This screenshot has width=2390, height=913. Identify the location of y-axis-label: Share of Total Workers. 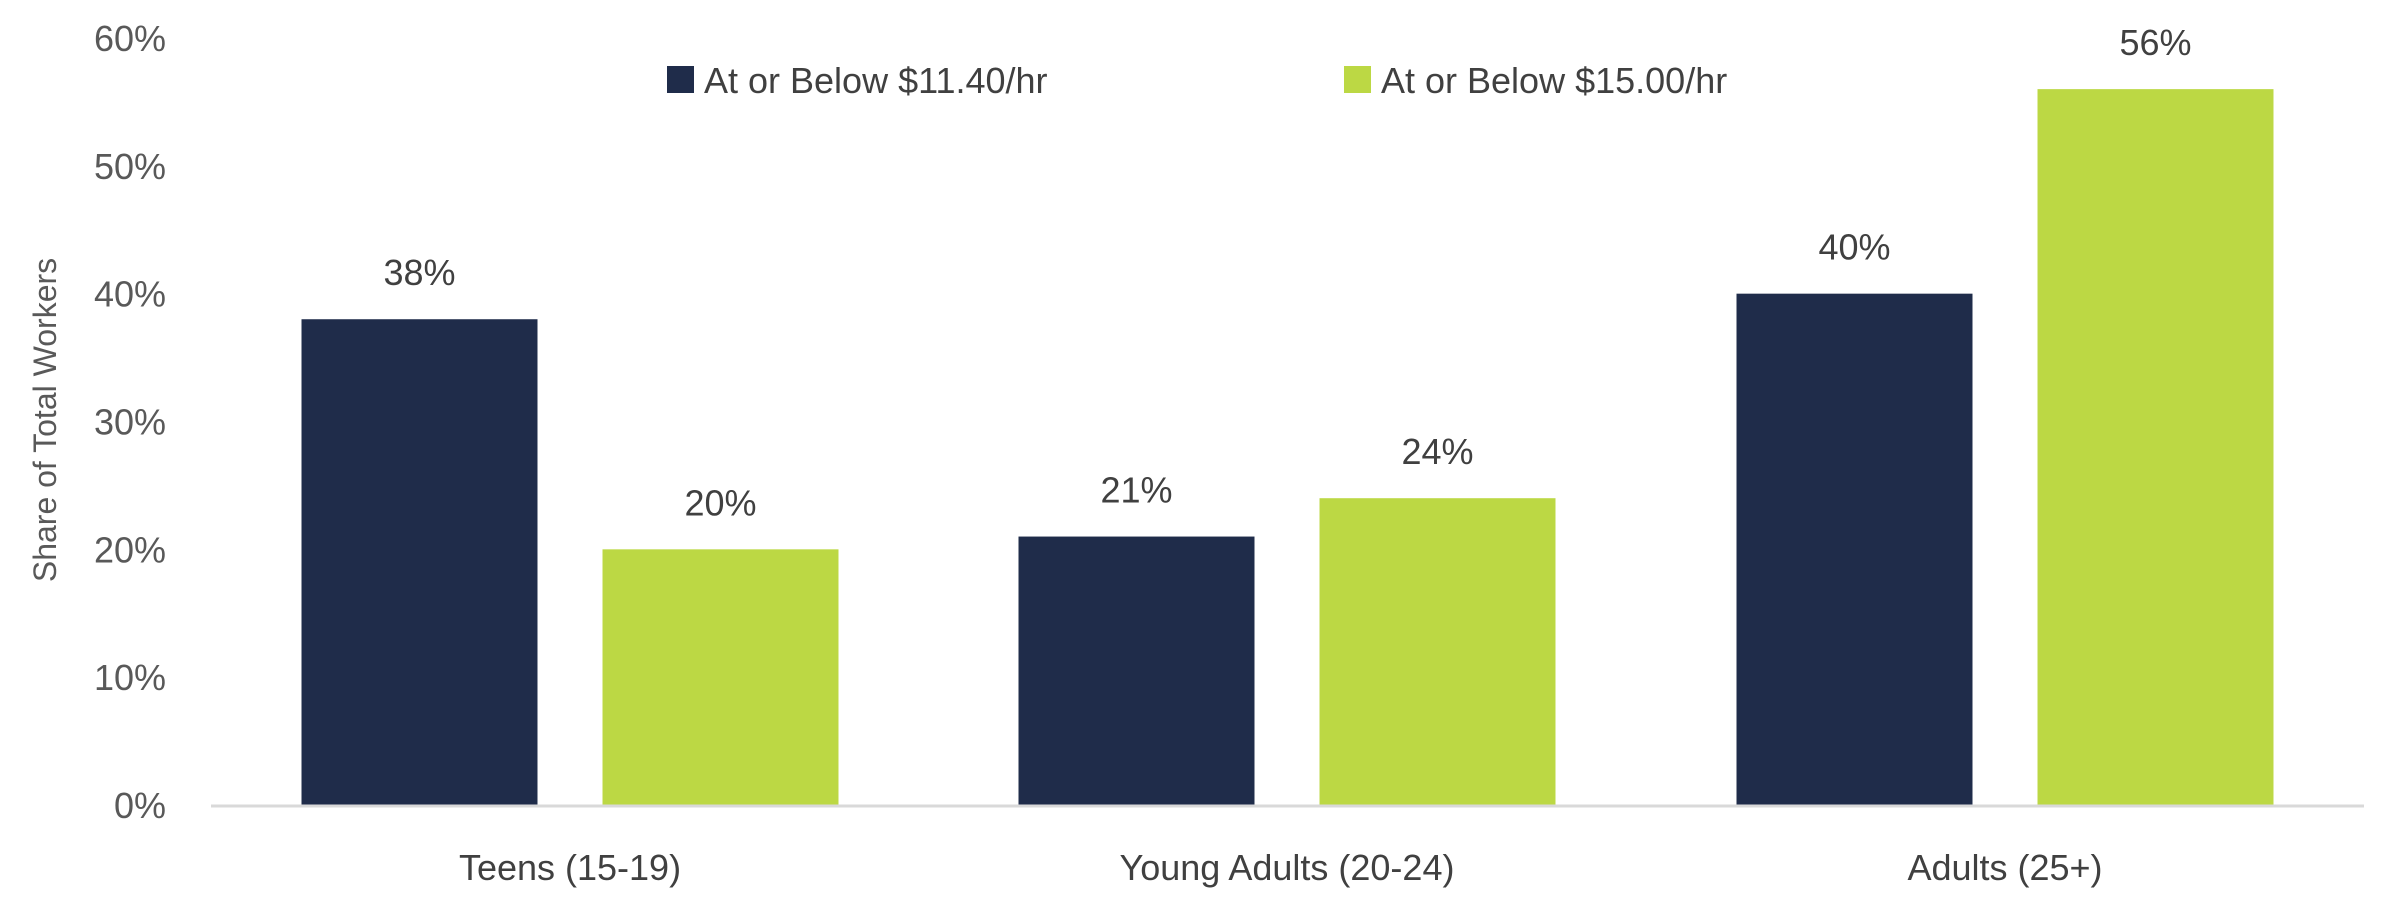
(45, 420).